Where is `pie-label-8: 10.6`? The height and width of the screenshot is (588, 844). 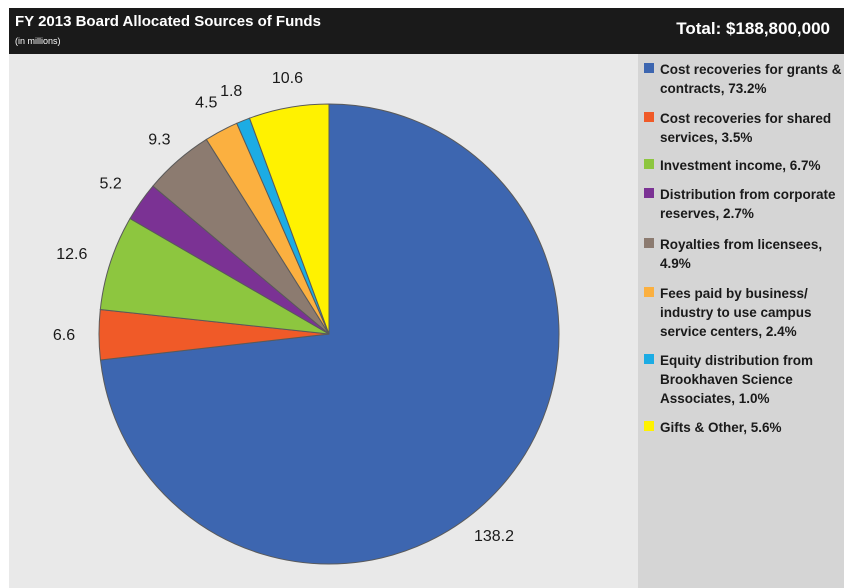
pie-label-8: 10.6 is located at coordinates (287, 78).